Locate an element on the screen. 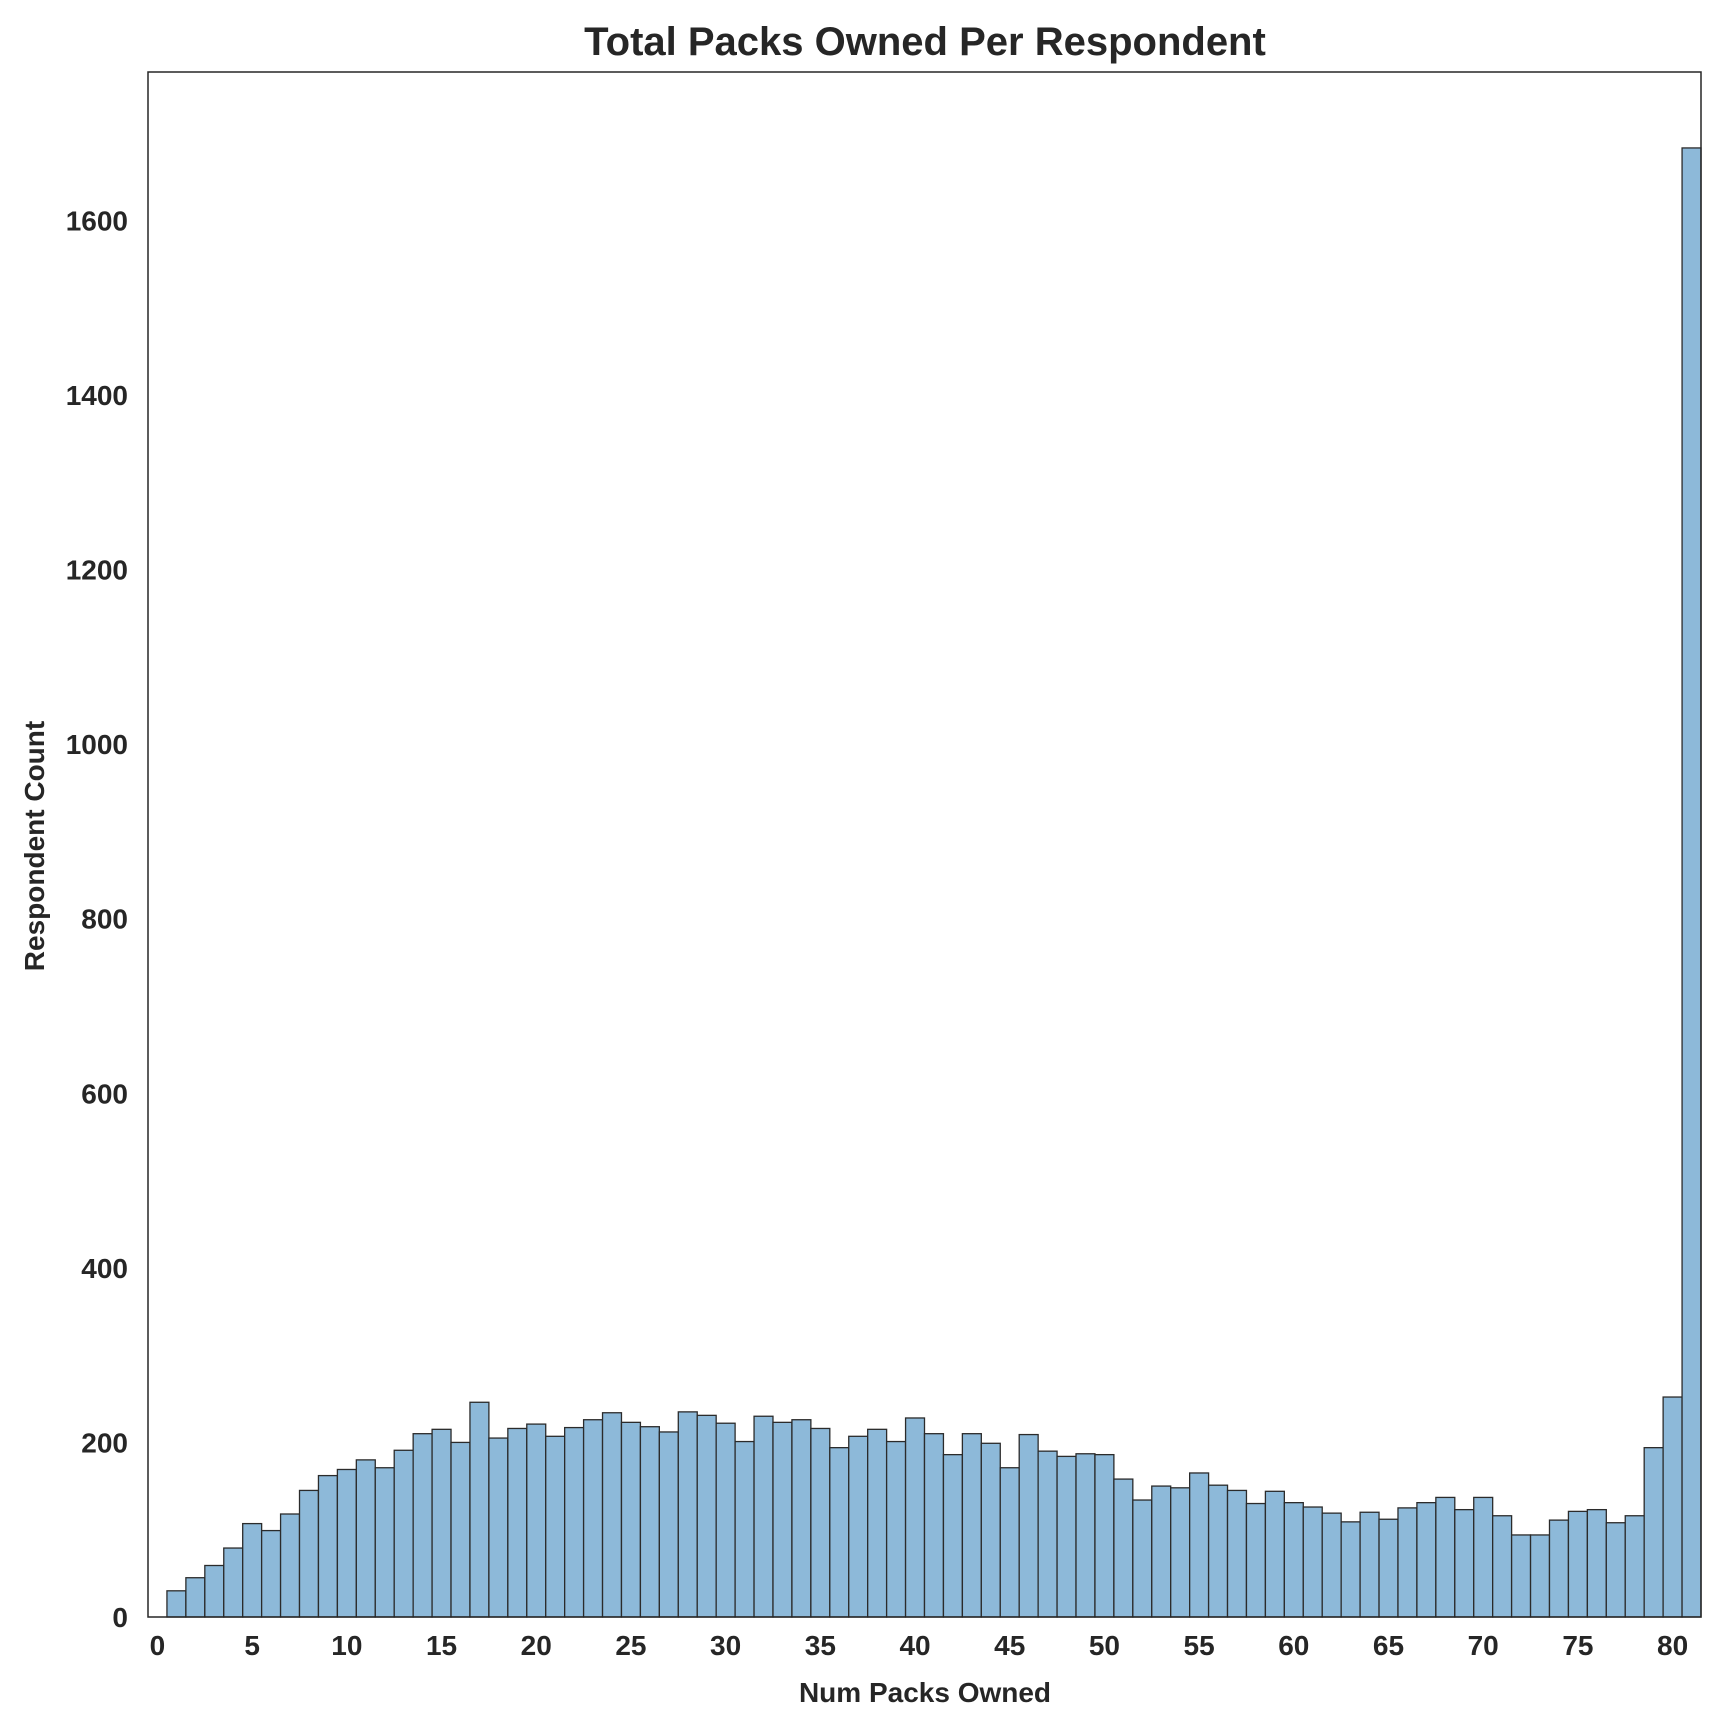 Image resolution: width=1717 pixels, height=1721 pixels. y-tick-label: 1000 is located at coordinates (97, 744).